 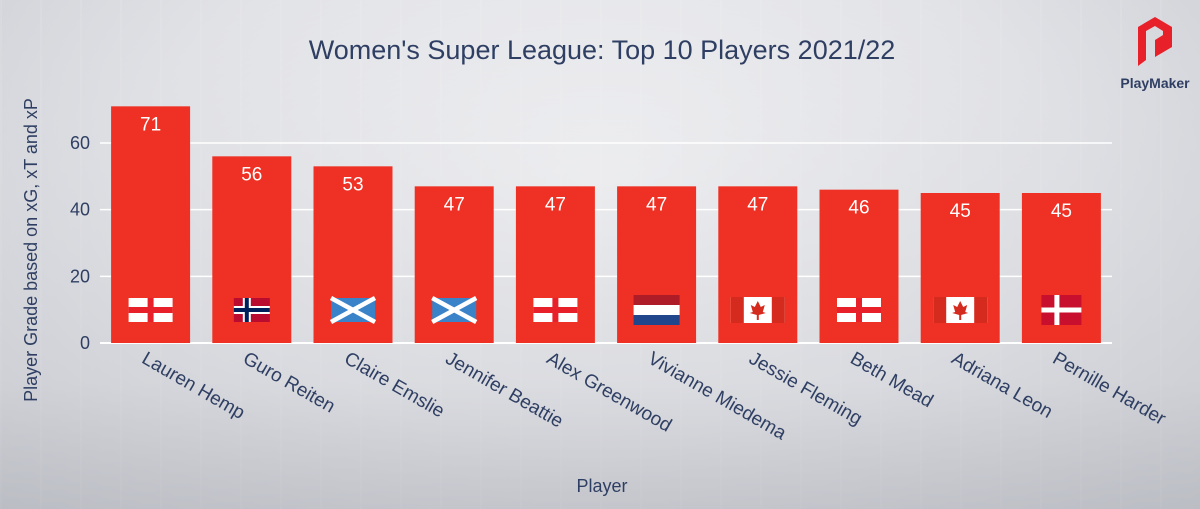 What do you see at coordinates (251, 310) in the screenshot?
I see `norway-flag-icon` at bounding box center [251, 310].